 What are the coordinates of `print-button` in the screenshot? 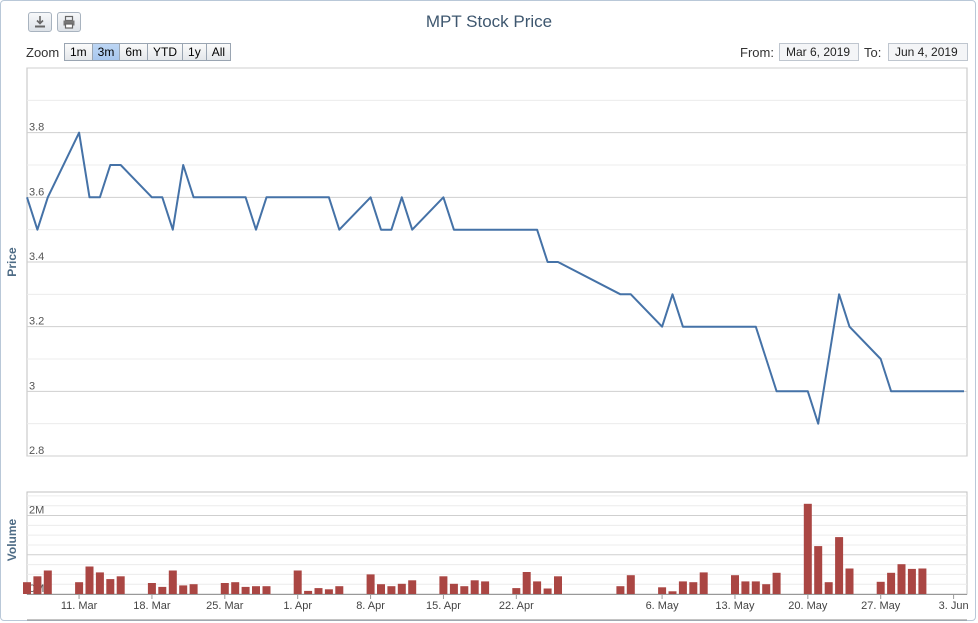 It's located at (69, 22).